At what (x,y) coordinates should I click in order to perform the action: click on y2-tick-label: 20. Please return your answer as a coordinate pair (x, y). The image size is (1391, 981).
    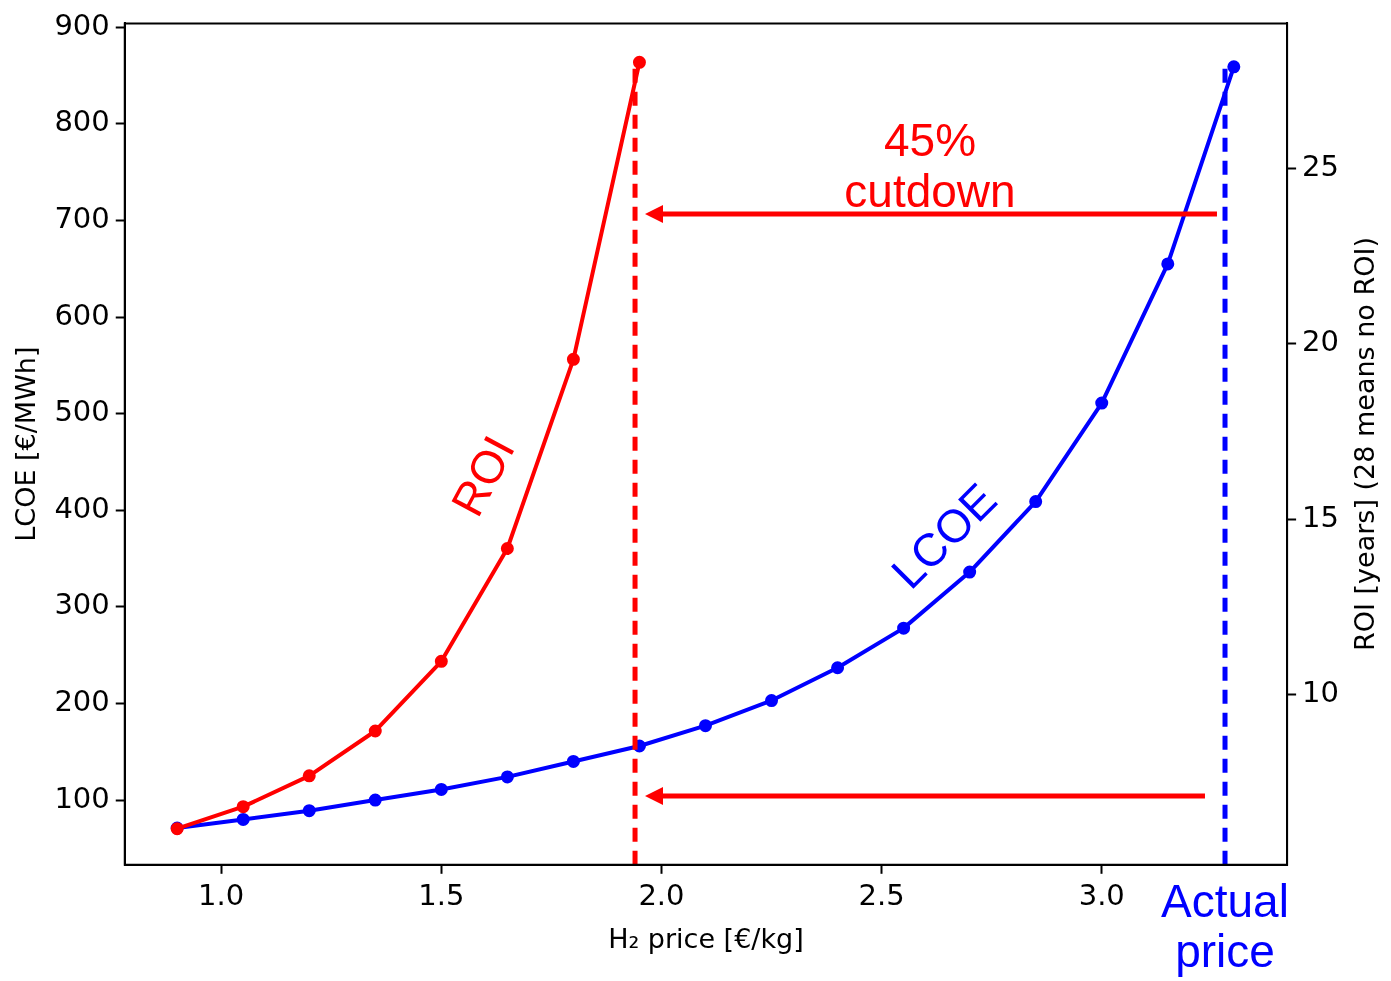
    Looking at the image, I should click on (1320, 341).